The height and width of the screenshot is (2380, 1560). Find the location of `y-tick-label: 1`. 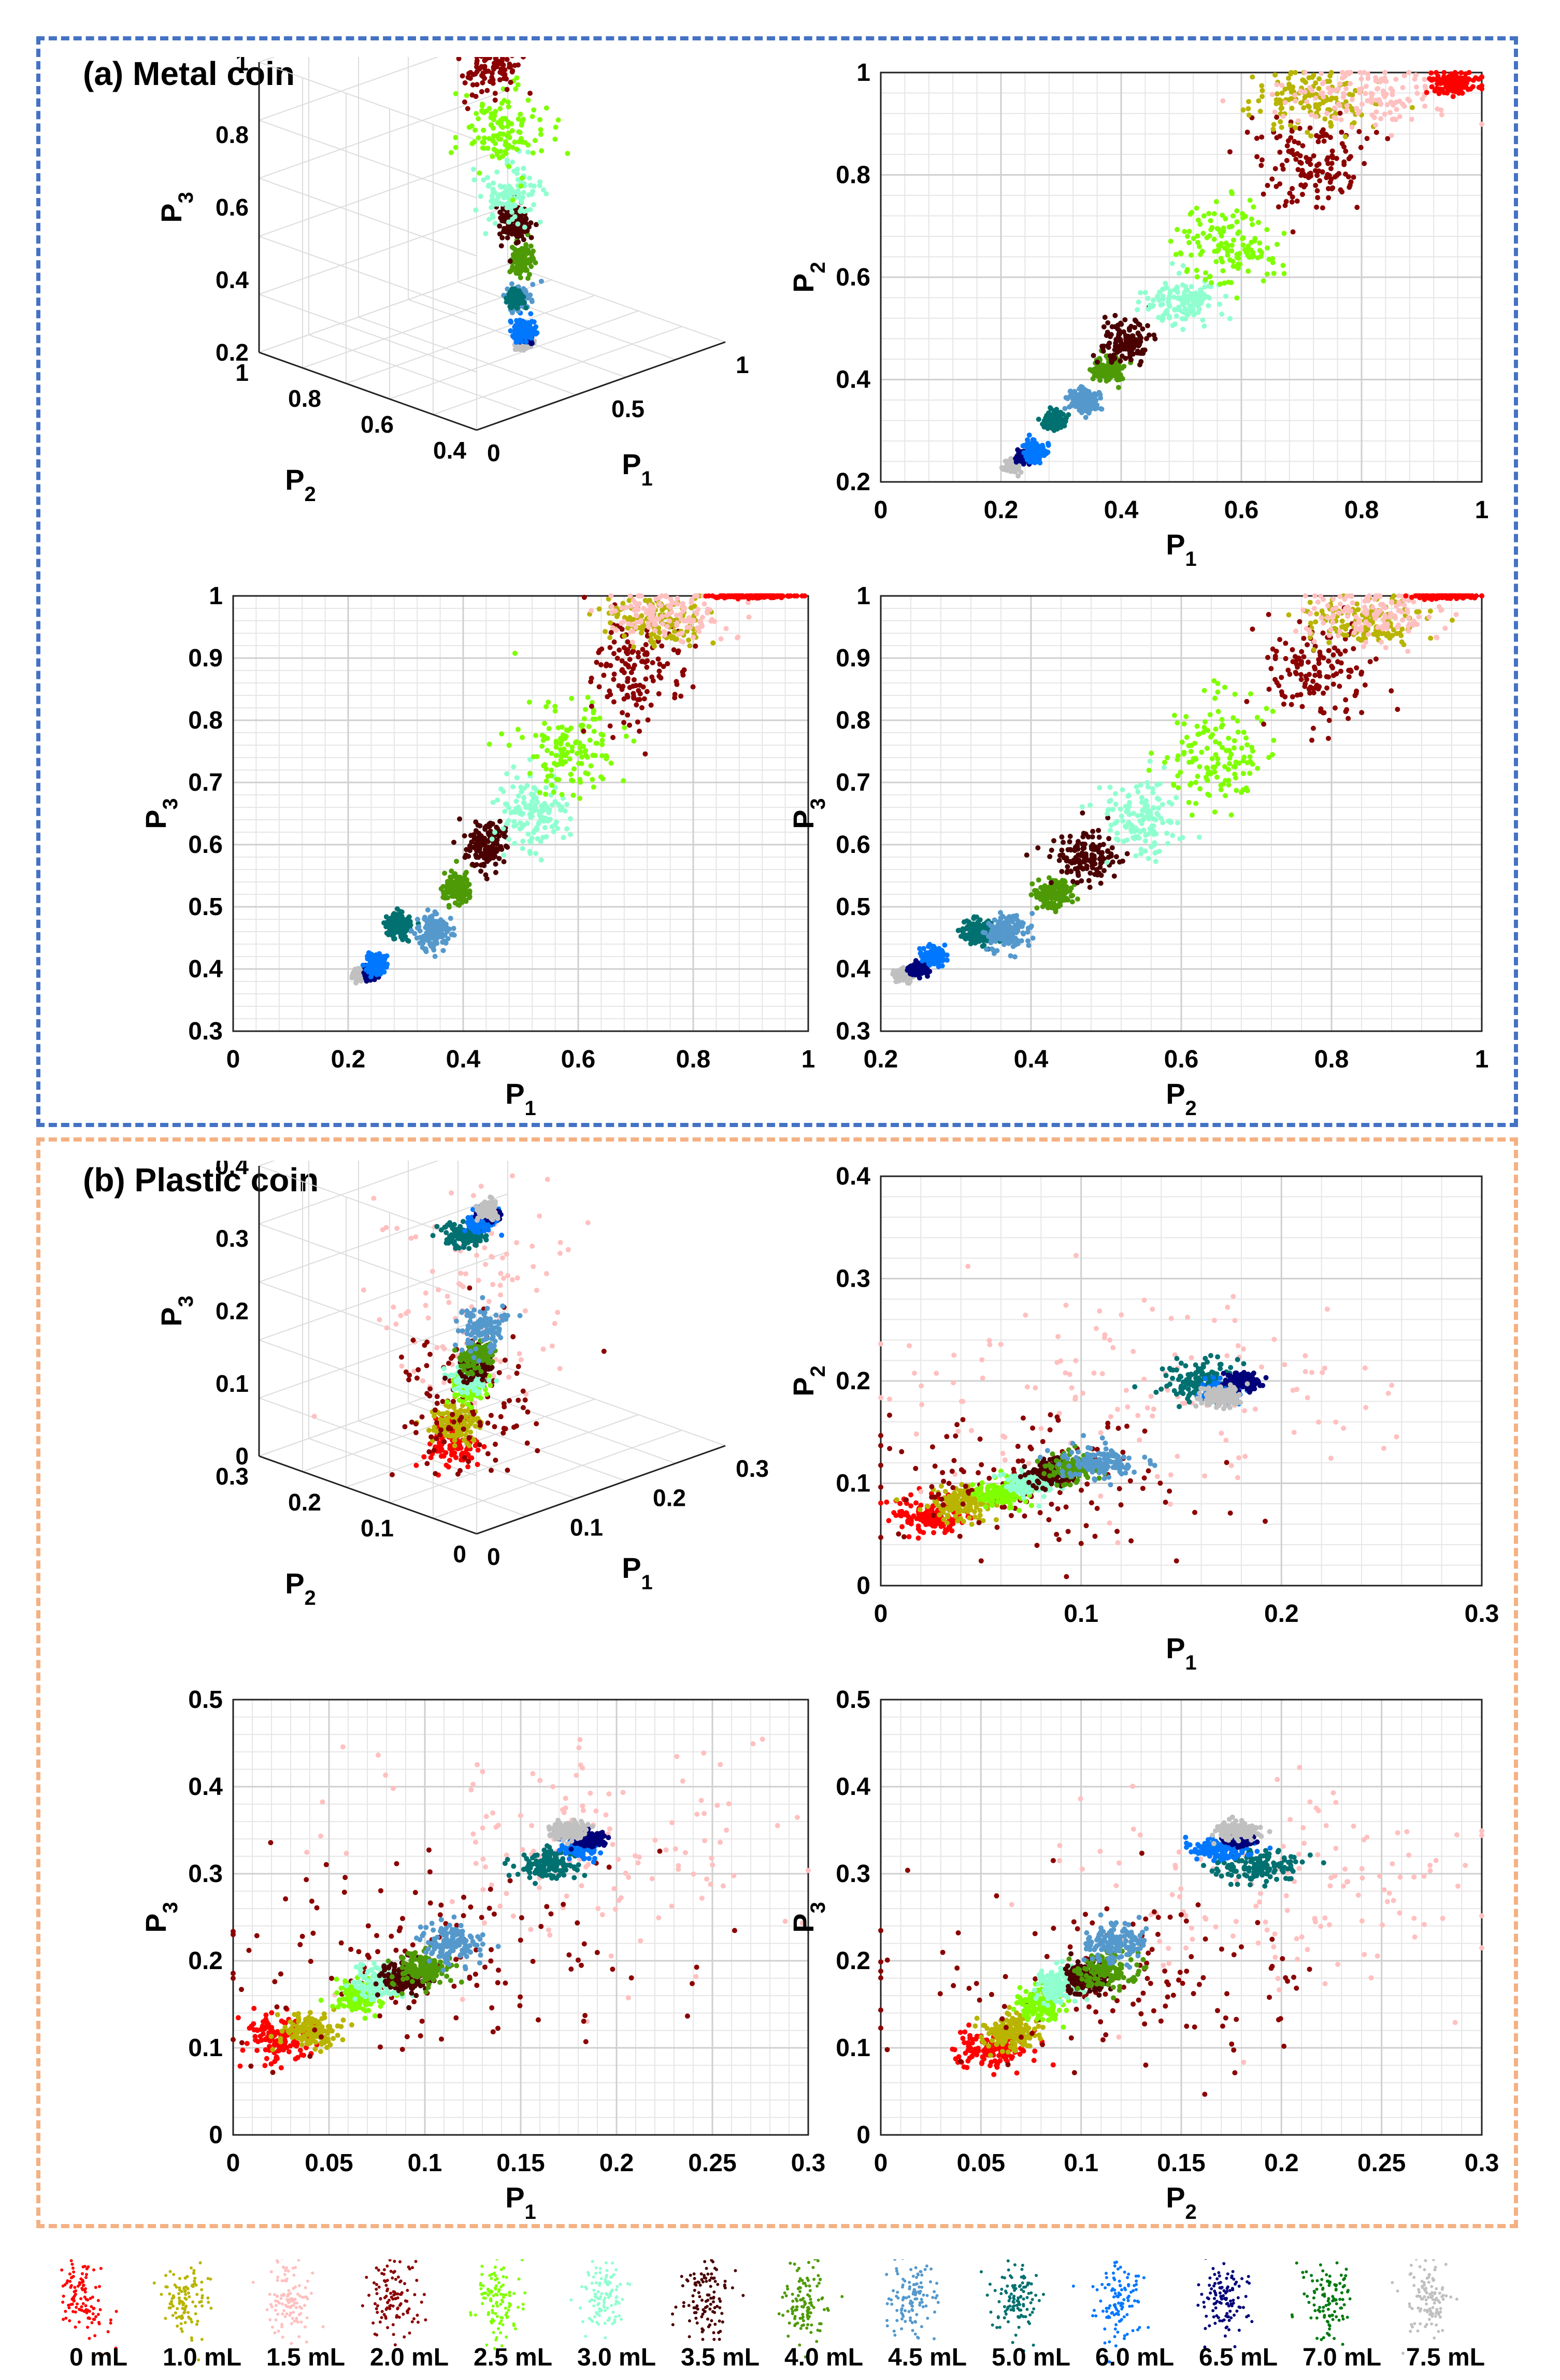

y-tick-label: 1 is located at coordinates (242, 372).